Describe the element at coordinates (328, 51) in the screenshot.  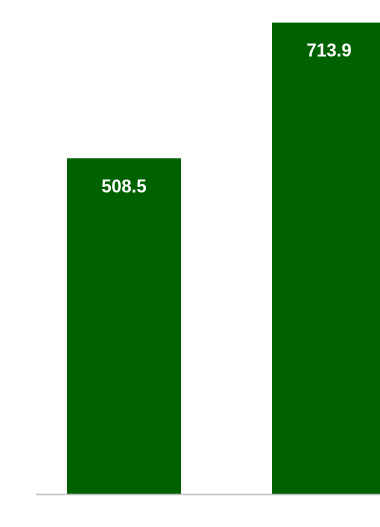
I see `bar-2-value-label: 713.9` at that location.